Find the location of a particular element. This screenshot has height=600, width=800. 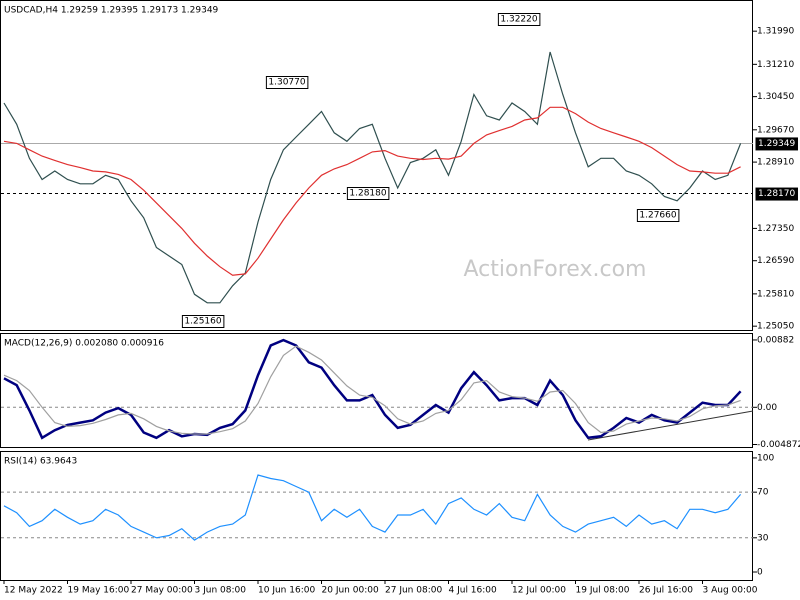

level-tag: 1.28170 is located at coordinates (776, 194).